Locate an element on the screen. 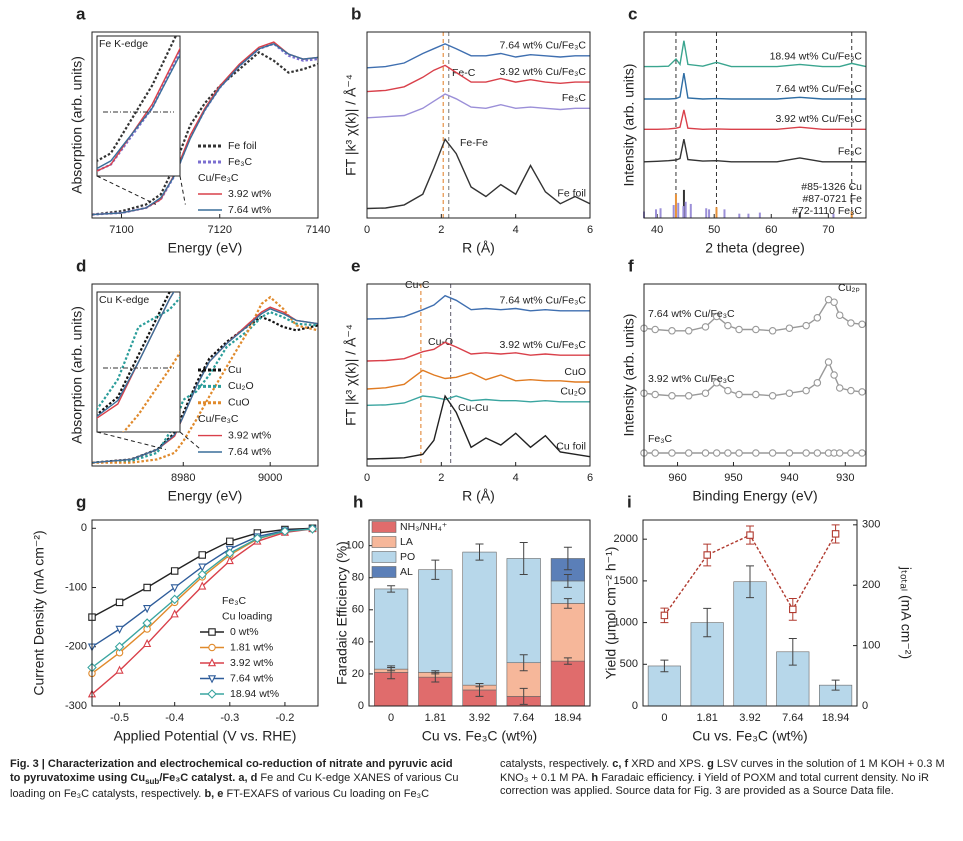 This screenshot has width=963, height=841. y2-tick-label: 300 is located at coordinates (871, 525).